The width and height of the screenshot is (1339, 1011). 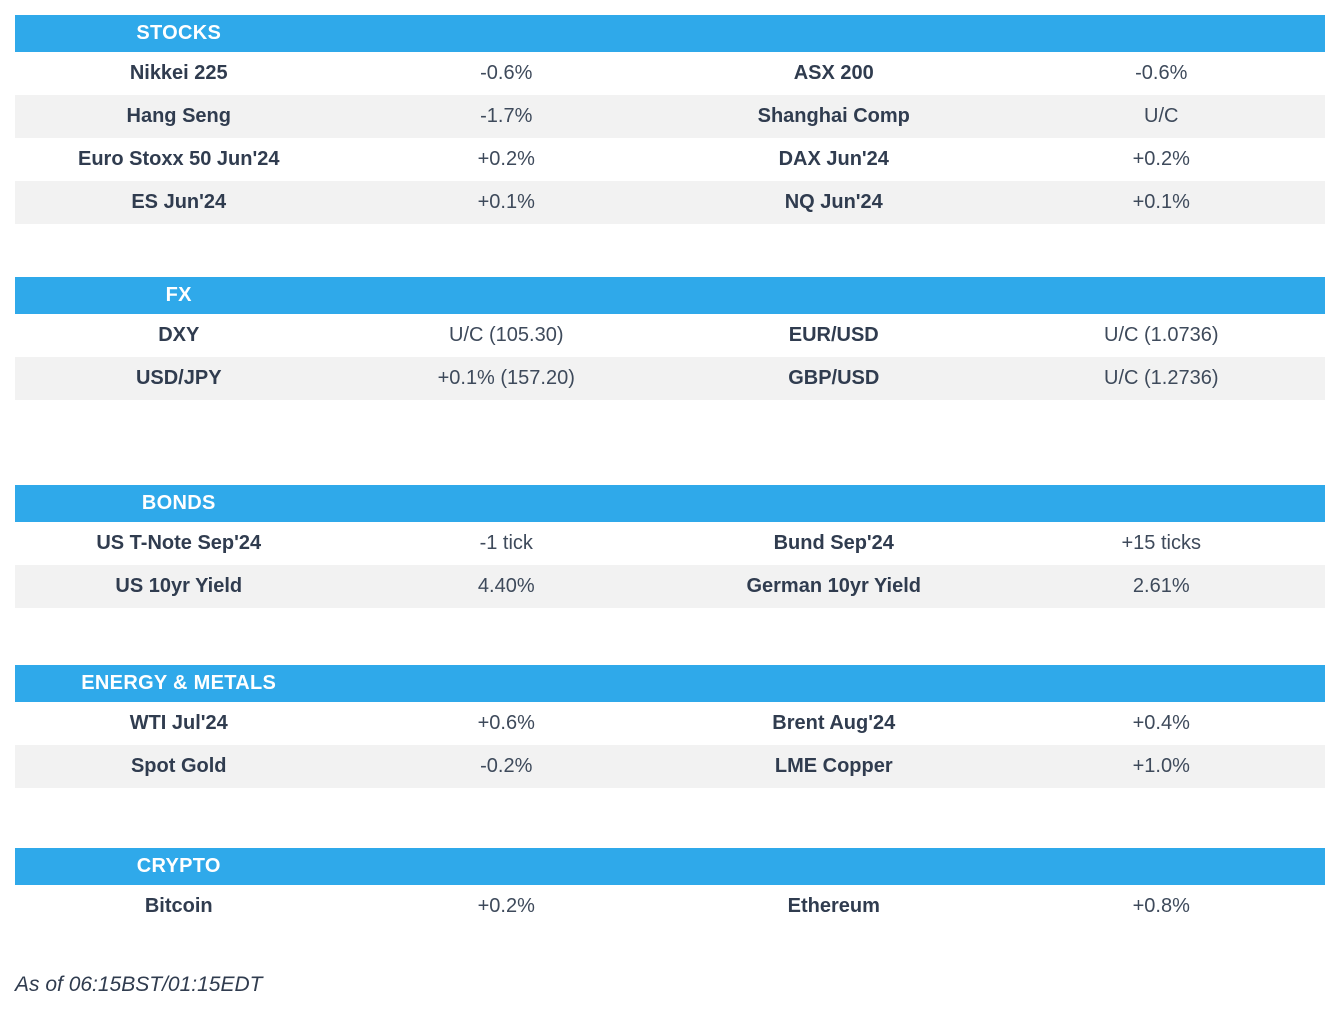 What do you see at coordinates (1161, 543) in the screenshot?
I see `instrument-value: +15 ticks` at bounding box center [1161, 543].